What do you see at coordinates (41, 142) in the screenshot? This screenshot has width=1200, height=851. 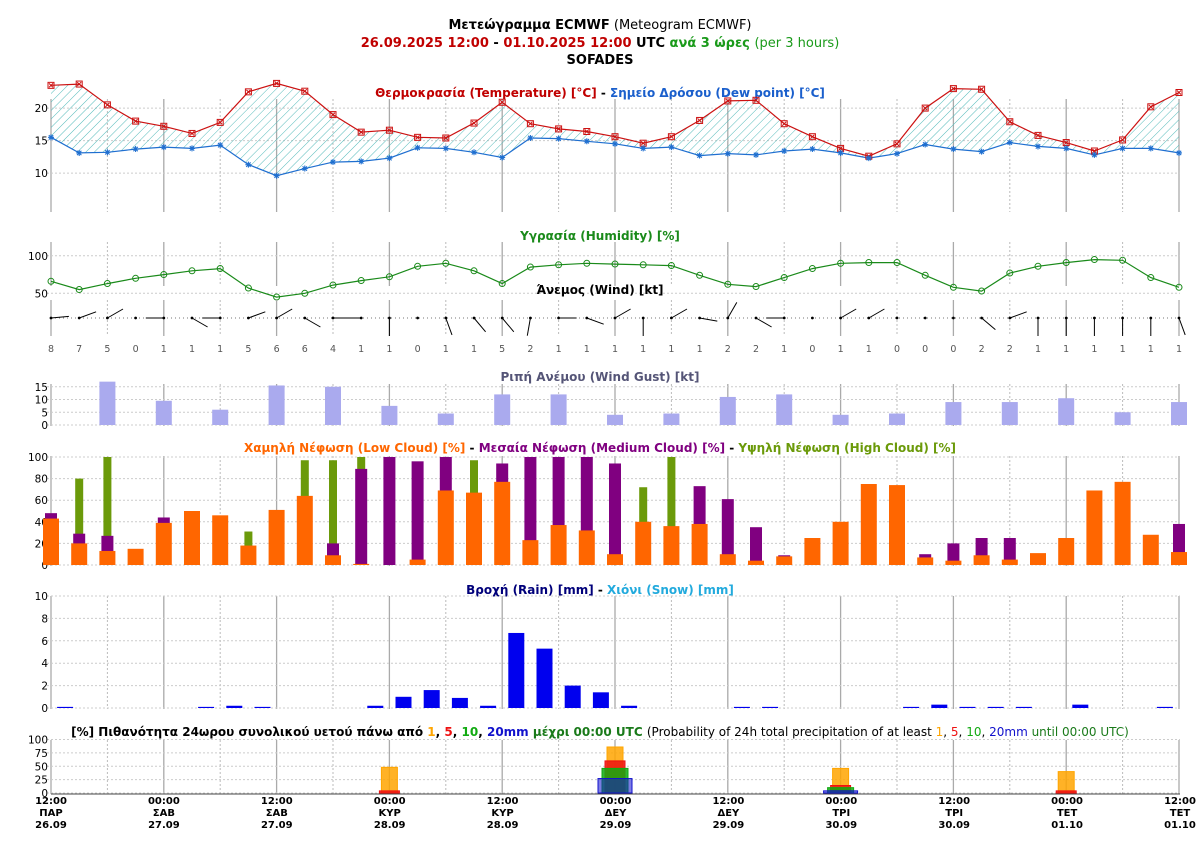 I see `temp-y-tick: 15` at bounding box center [41, 142].